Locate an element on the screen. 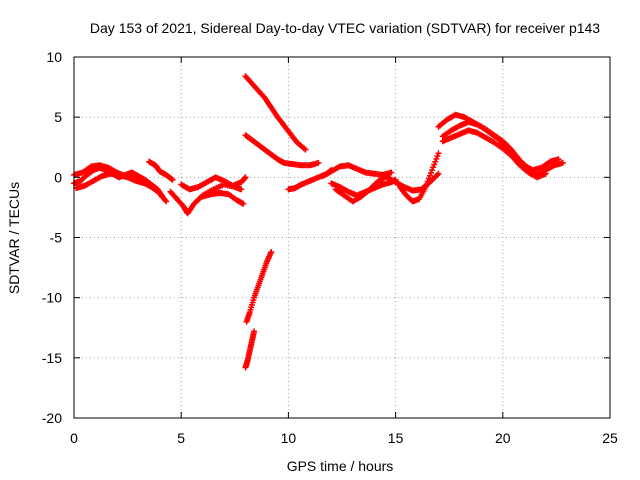 Image resolution: width=640 pixels, height=480 pixels. y-tick-label: 0 is located at coordinates (58, 177).